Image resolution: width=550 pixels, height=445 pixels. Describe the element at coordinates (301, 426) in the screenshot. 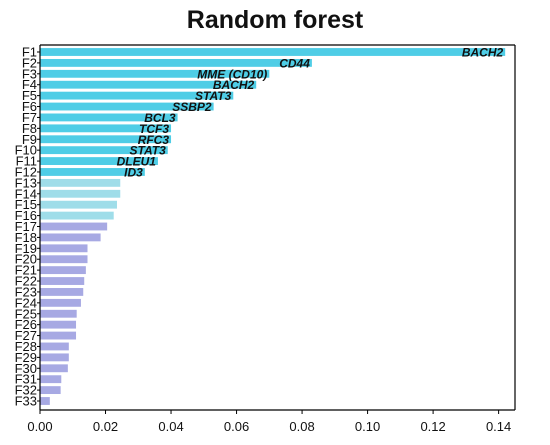

I see `x-tick-label: 0.08` at that location.